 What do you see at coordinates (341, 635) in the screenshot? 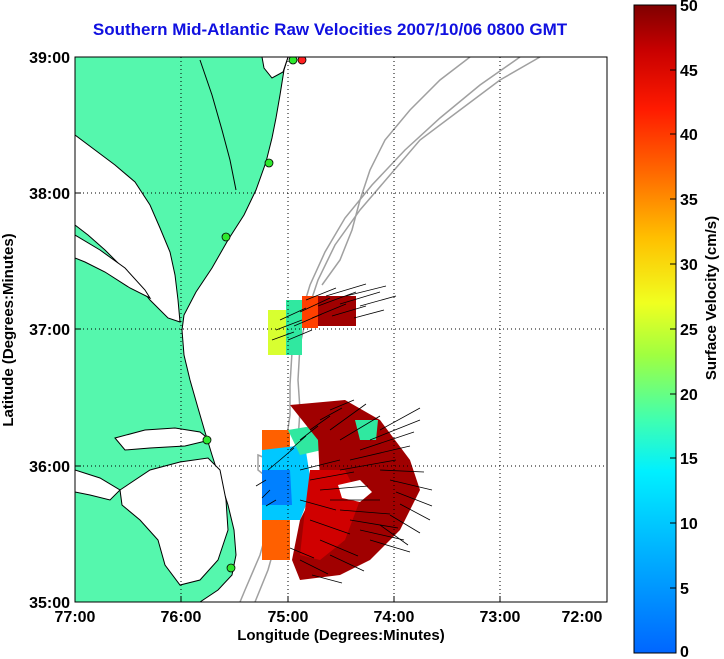
I see `x-axis-label: Longitude (Degrees:Minutes)` at bounding box center [341, 635].